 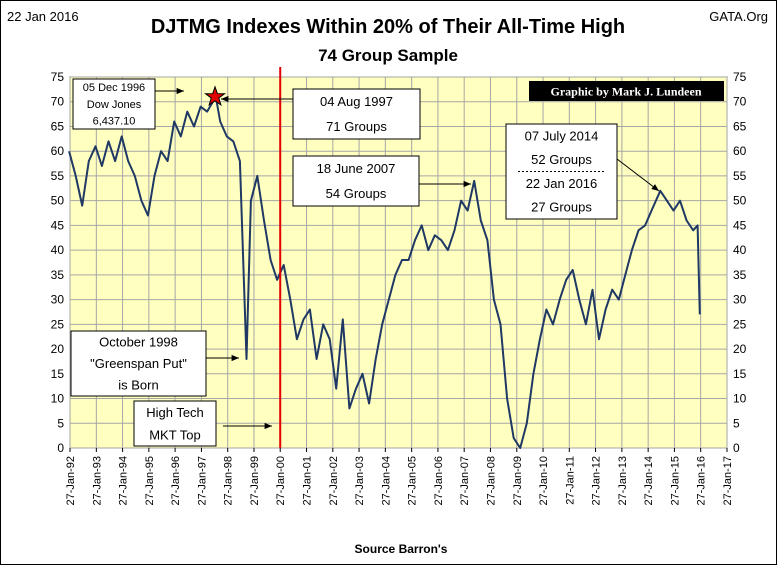 What do you see at coordinates (740, 349) in the screenshot?
I see `y-tick-label-right: 20` at bounding box center [740, 349].